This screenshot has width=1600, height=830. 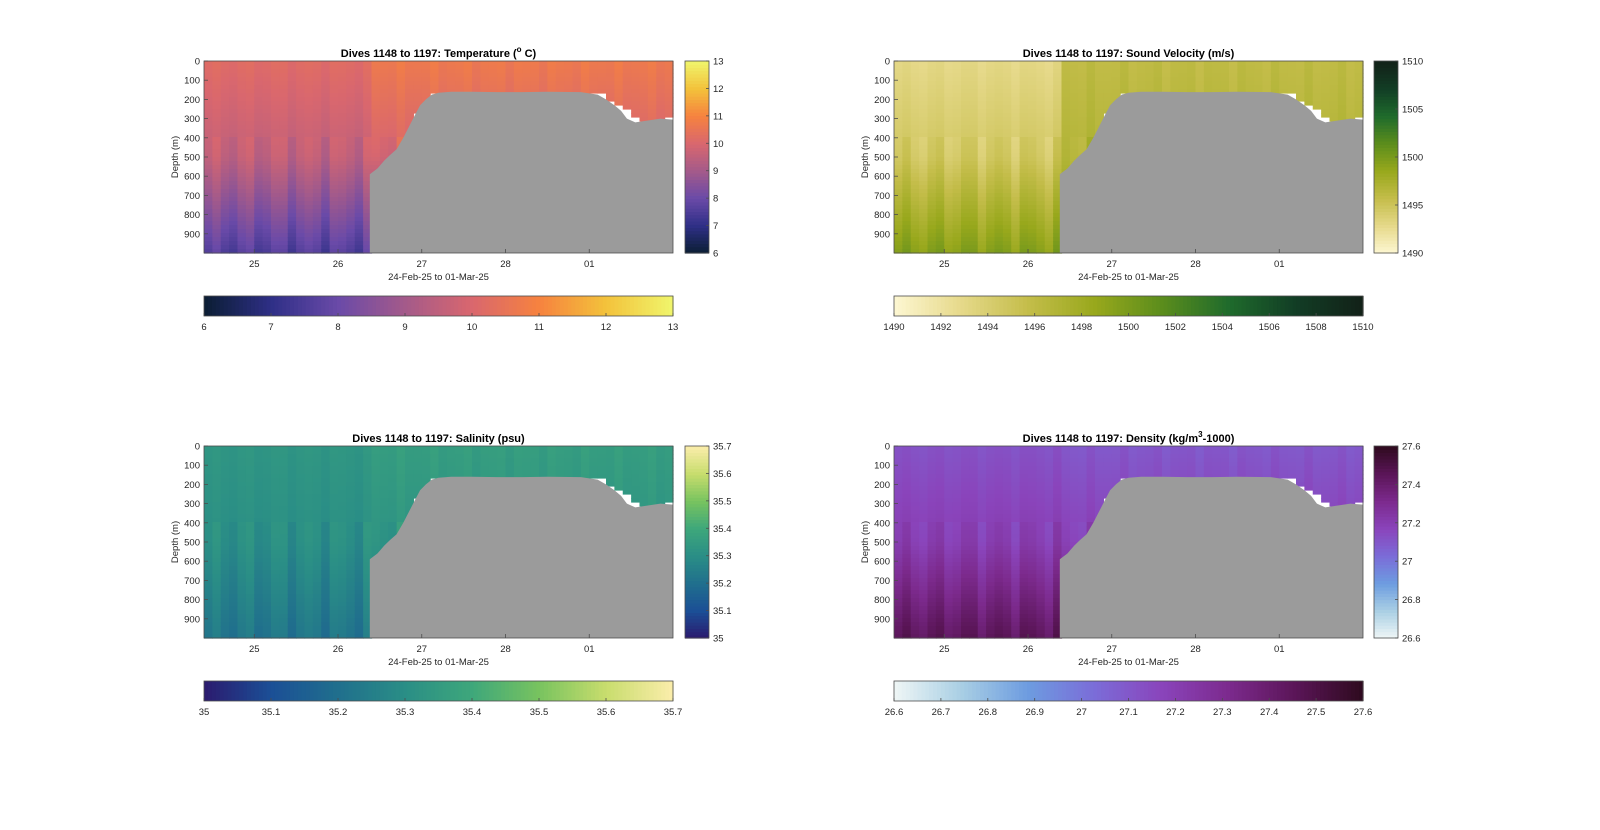 I want to click on colorbar-tick-label: 10, so click(x=472, y=327).